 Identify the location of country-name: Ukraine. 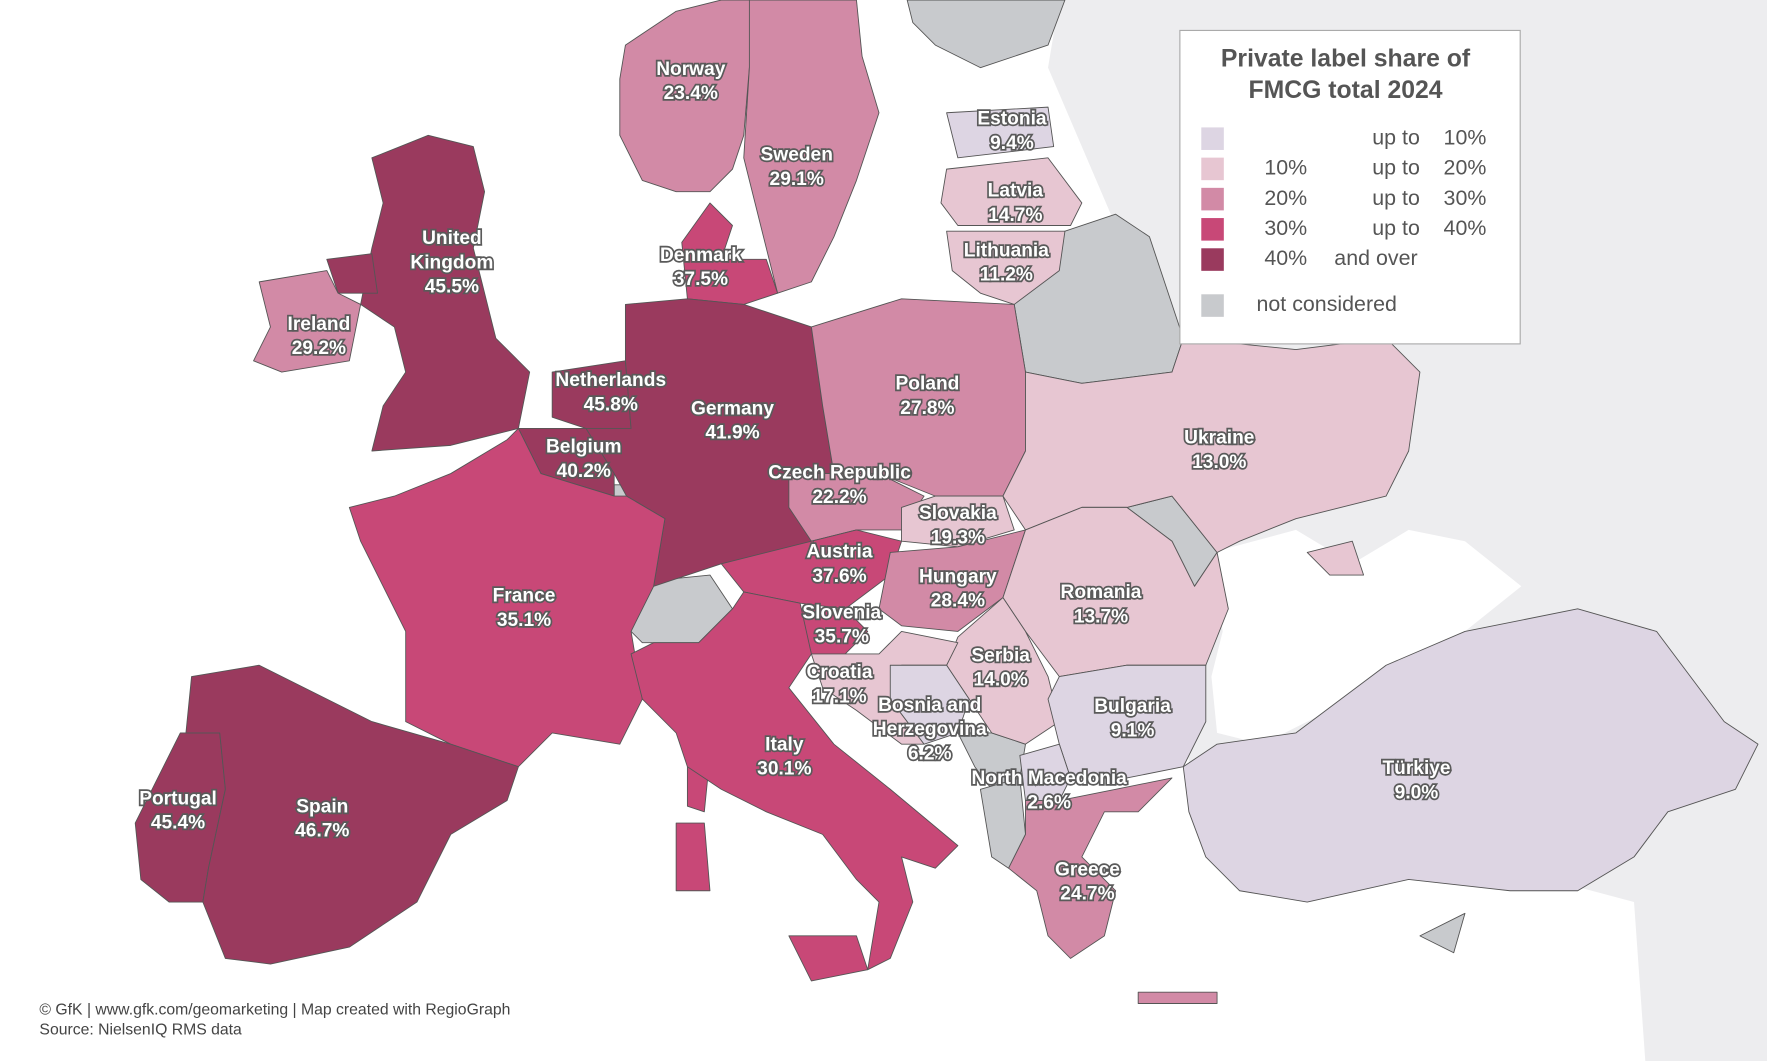
(1219, 438).